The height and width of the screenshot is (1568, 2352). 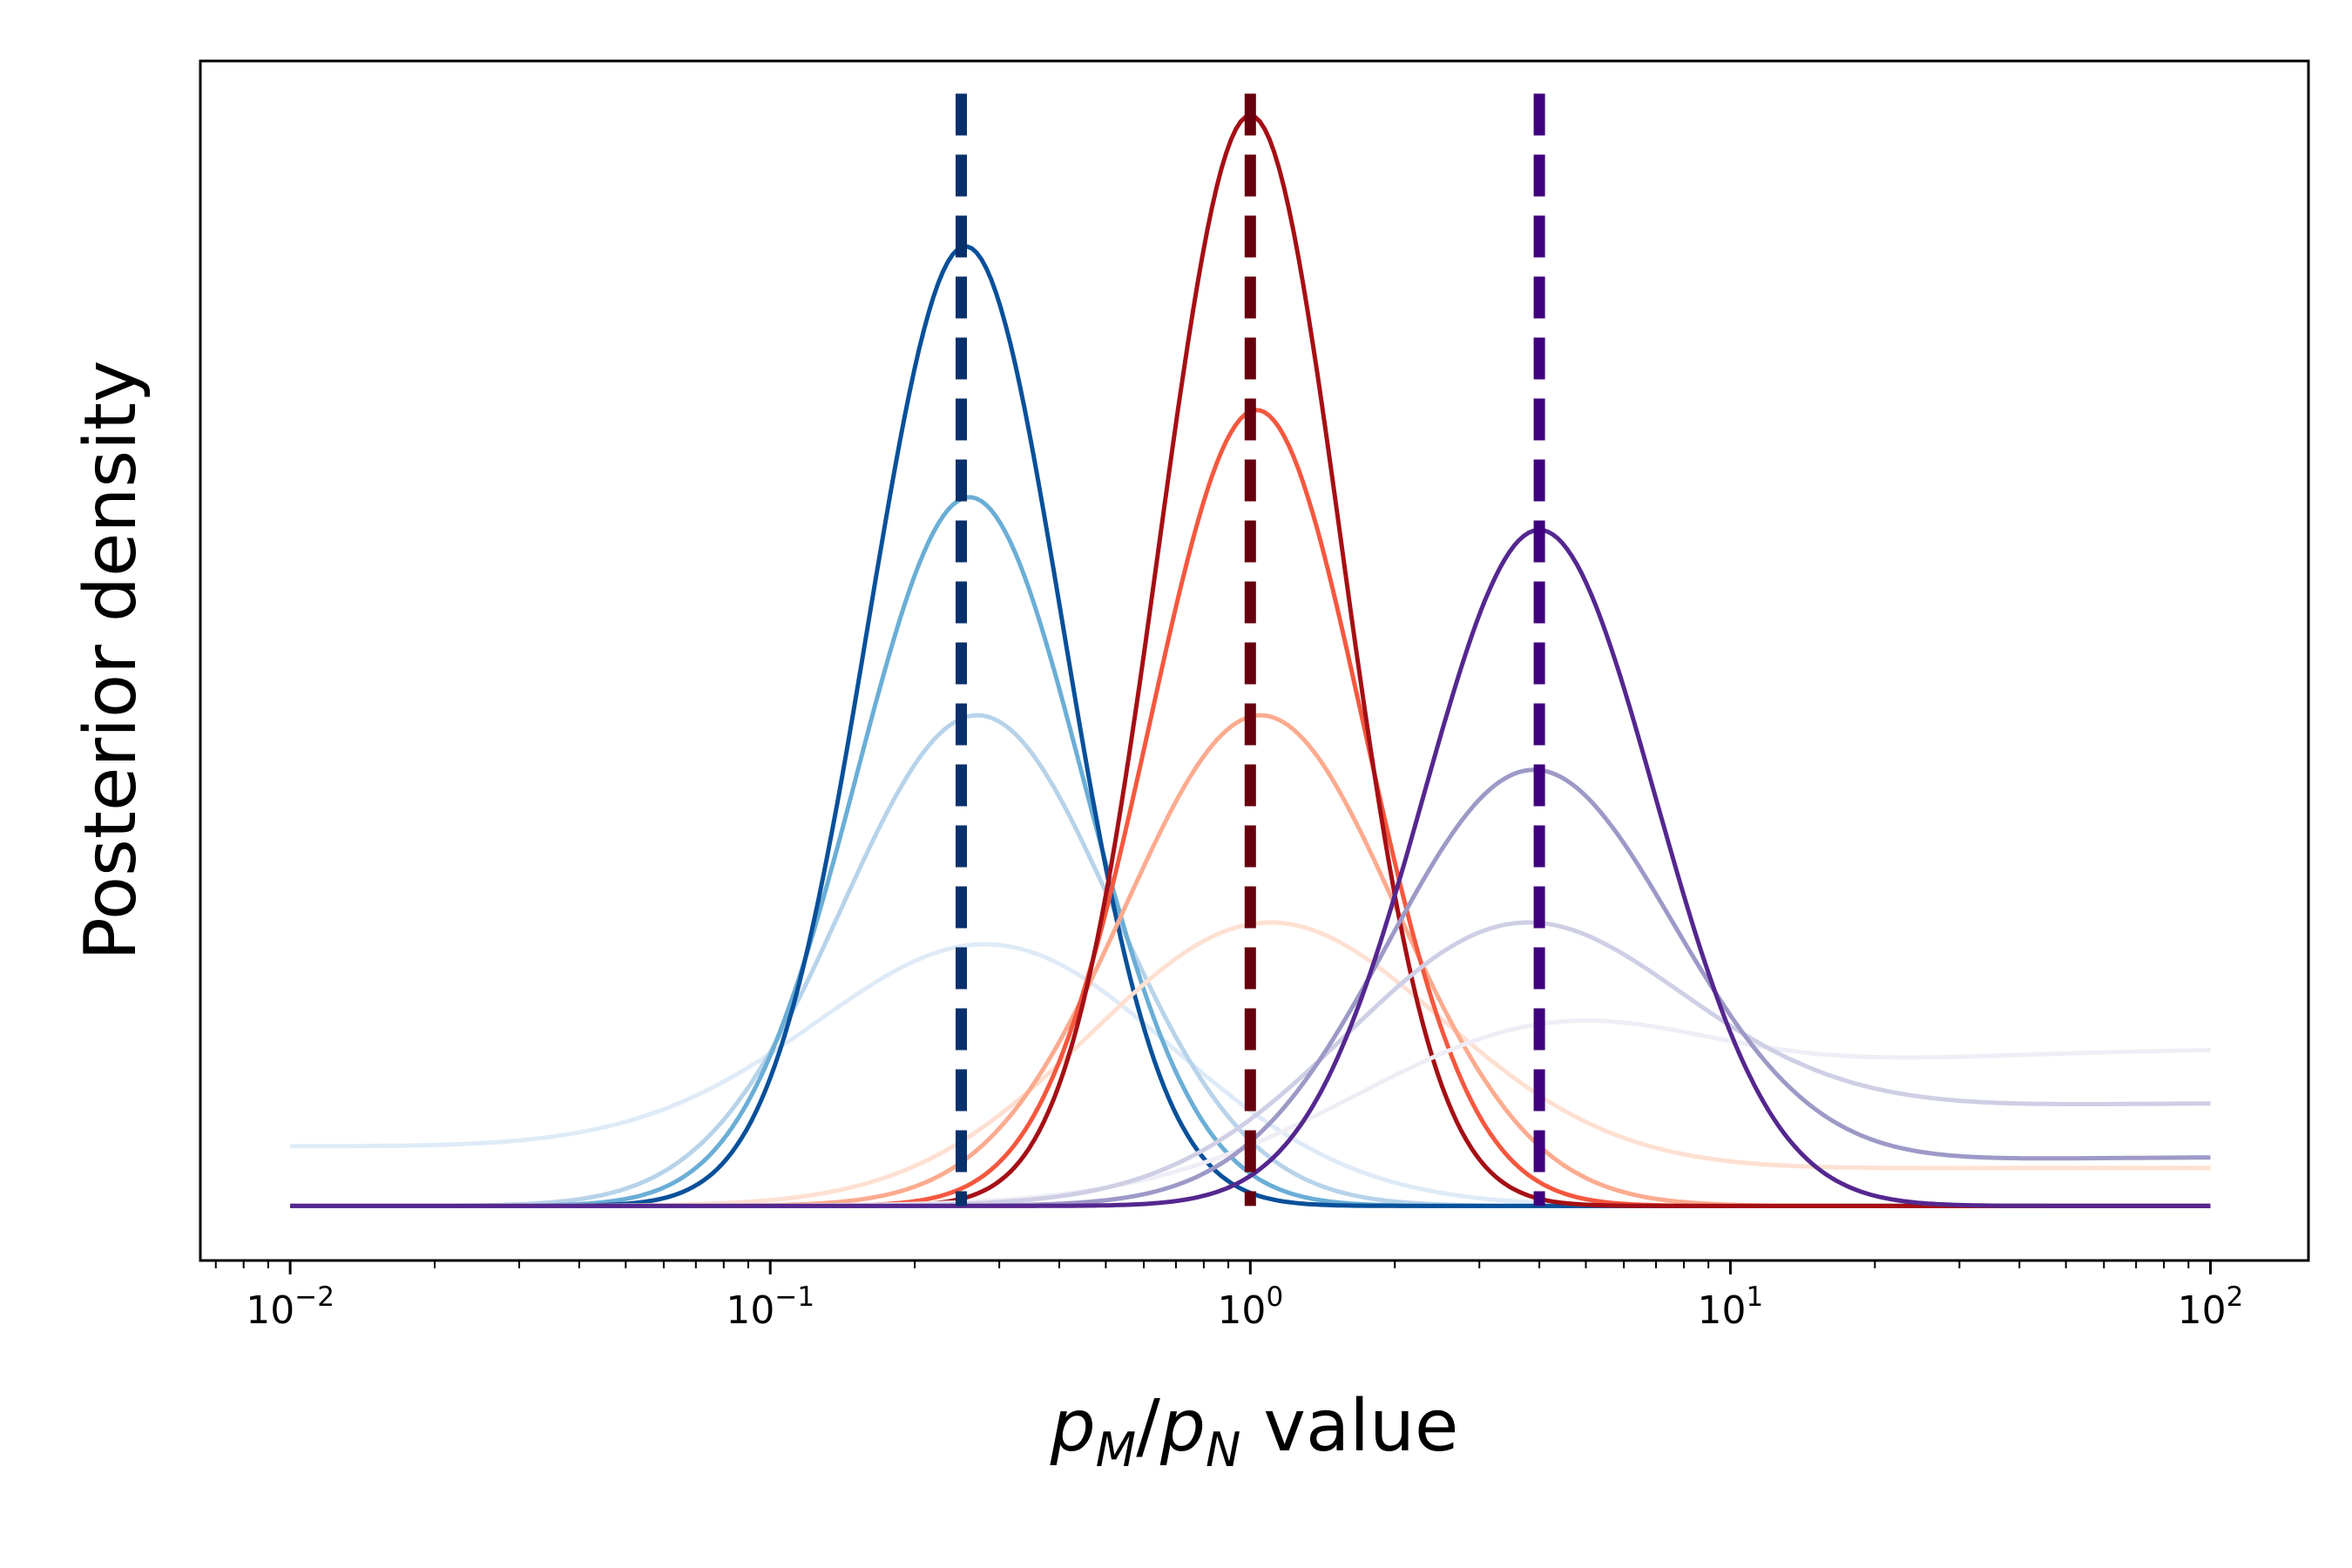 What do you see at coordinates (1116, 1450) in the screenshot?
I see `x-label-sub-m: M` at bounding box center [1116, 1450].